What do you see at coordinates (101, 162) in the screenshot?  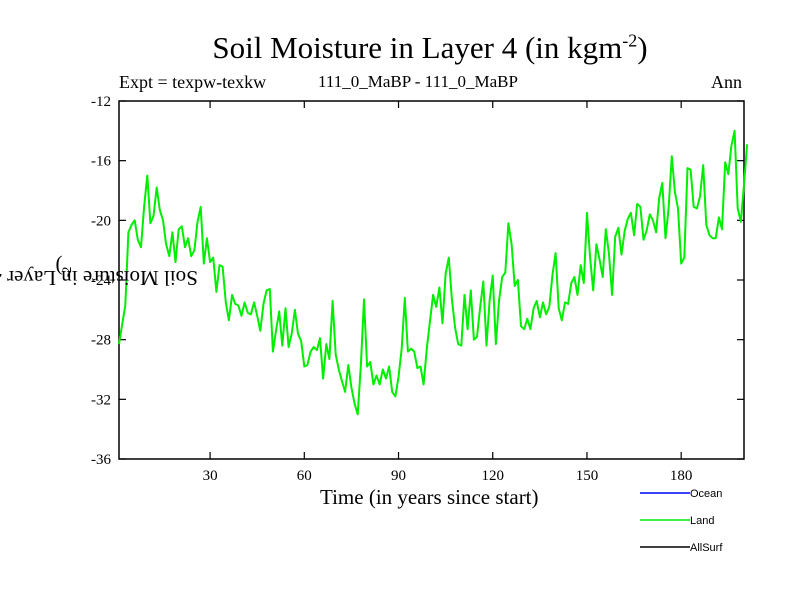 I see `y-tick-label: -16` at bounding box center [101, 162].